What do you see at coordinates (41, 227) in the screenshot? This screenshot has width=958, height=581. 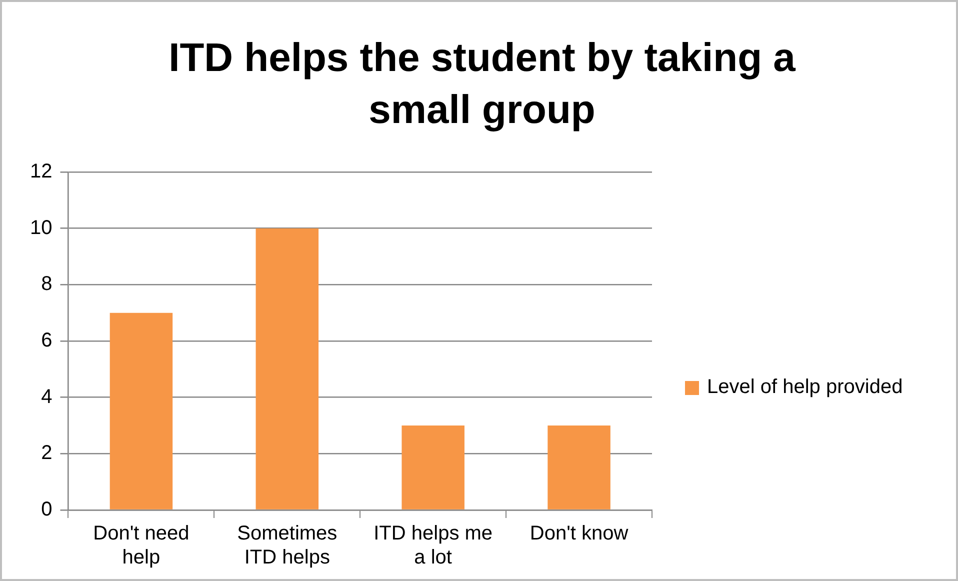 I see `y-tick-label: 10` at bounding box center [41, 227].